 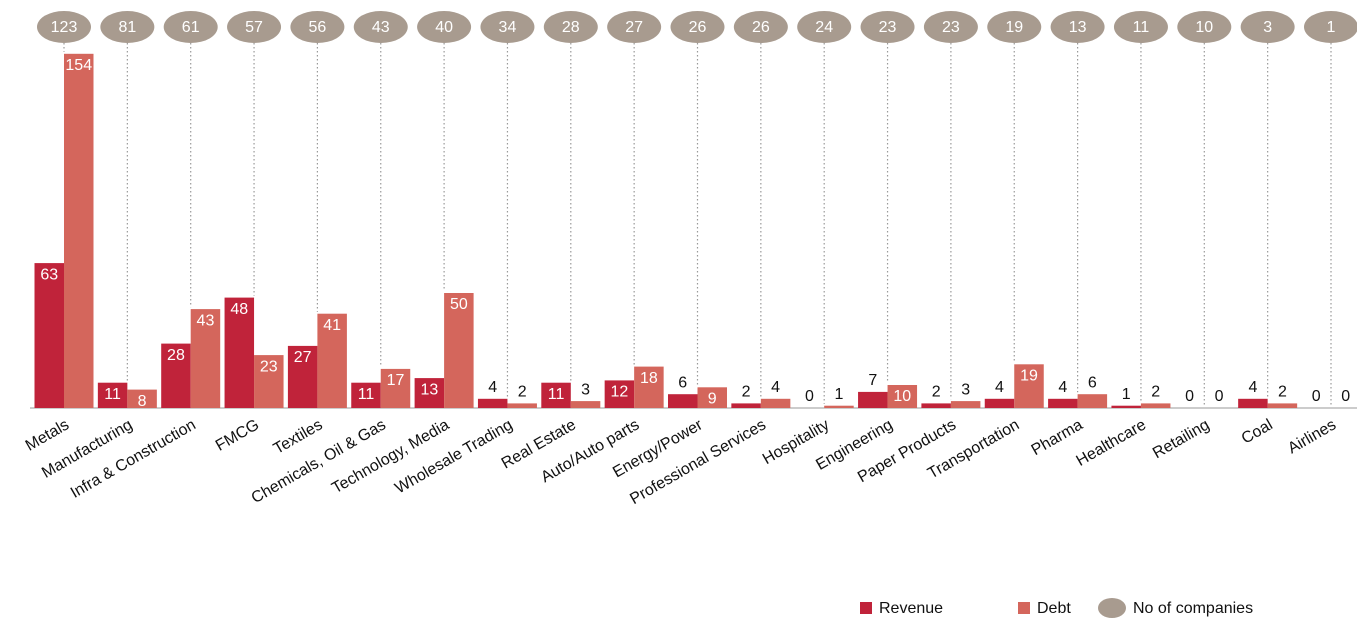 I want to click on value-label: 18, so click(x=649, y=378).